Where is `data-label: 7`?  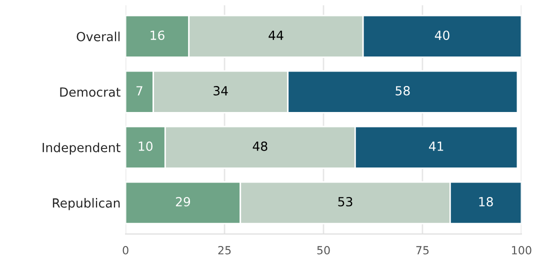 data-label: 7 is located at coordinates (139, 91).